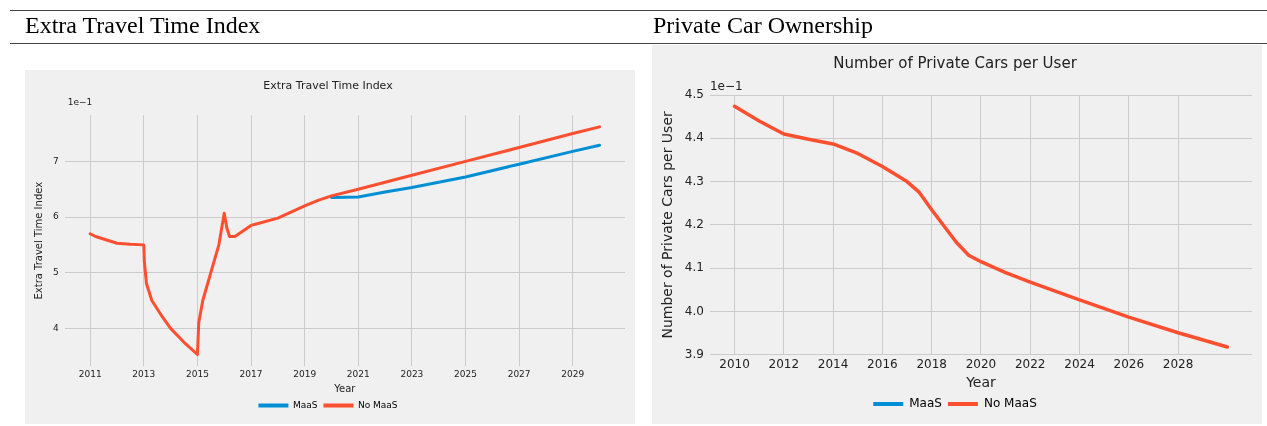  Describe the element at coordinates (833, 364) in the screenshot. I see `x-tick-label: 2014` at that location.